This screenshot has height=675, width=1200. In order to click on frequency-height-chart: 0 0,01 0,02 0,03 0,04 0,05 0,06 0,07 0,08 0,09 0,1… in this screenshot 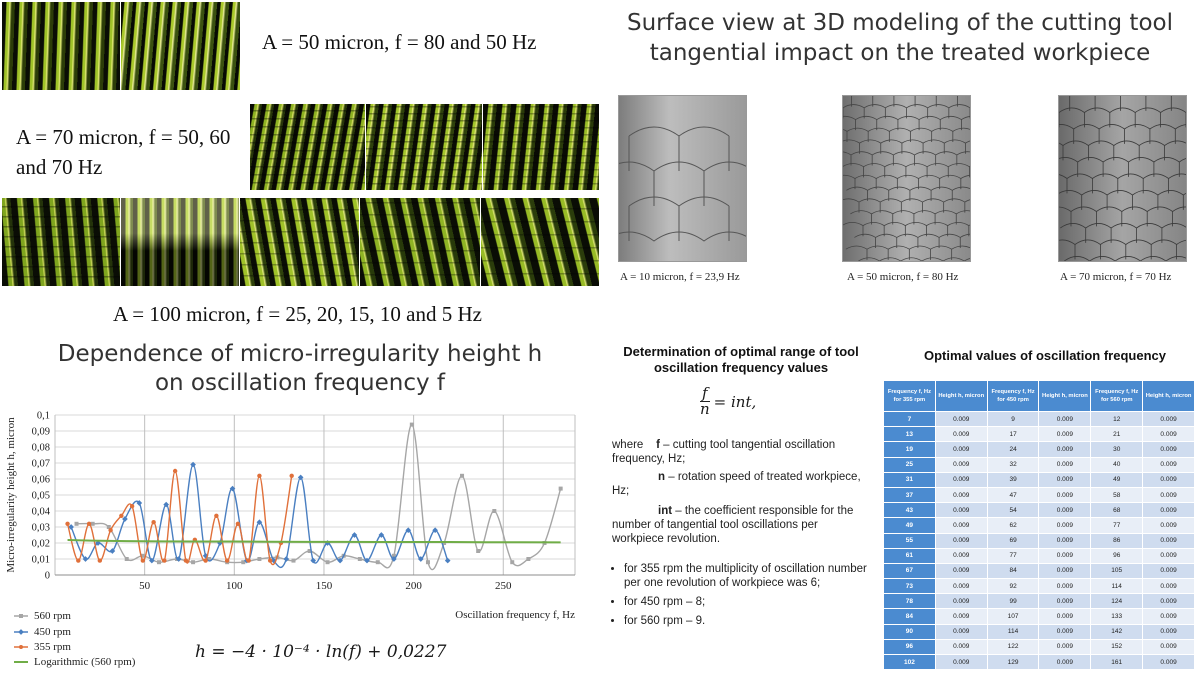, I will do `click(290, 516)`.